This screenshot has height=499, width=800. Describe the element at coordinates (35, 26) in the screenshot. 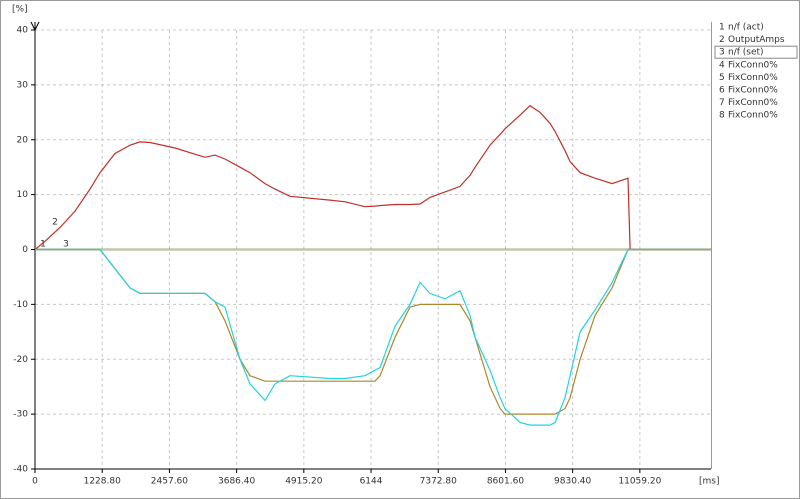

I see `y-axis-arrow` at that location.